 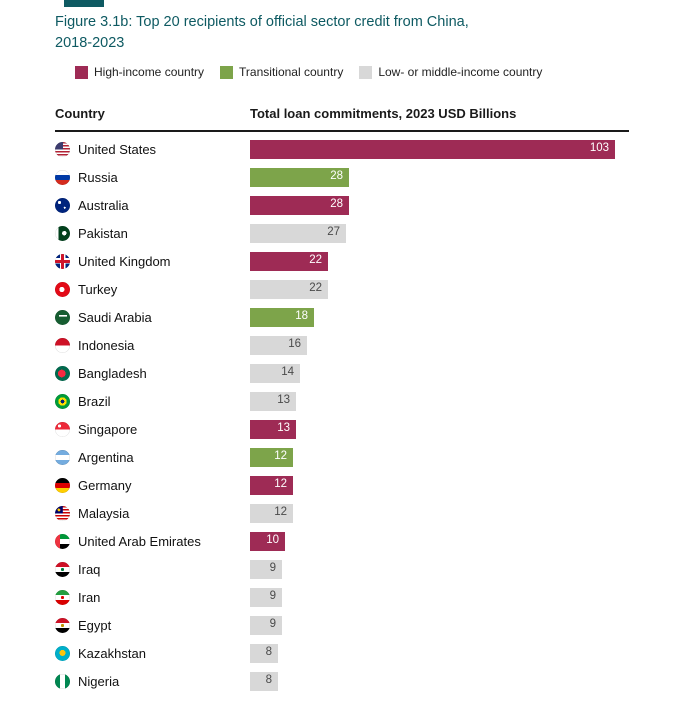 What do you see at coordinates (84, 3) in the screenshot?
I see `tab-marker` at bounding box center [84, 3].